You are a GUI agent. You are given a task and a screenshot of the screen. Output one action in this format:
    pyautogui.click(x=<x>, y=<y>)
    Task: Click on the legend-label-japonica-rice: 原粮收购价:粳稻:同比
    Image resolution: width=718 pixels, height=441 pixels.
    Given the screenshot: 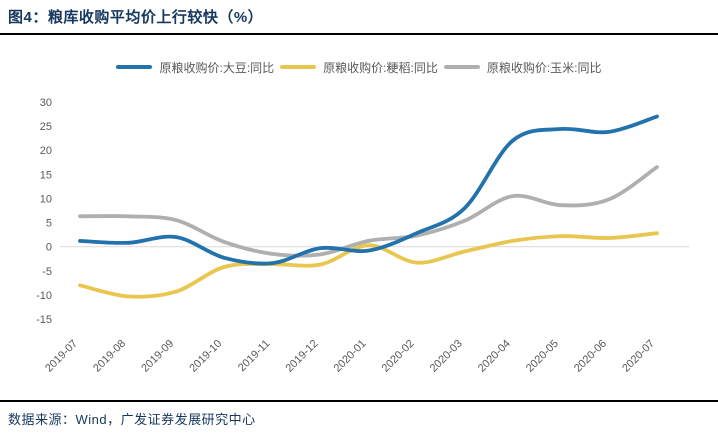 What is the action you would take?
    pyautogui.click(x=380, y=67)
    